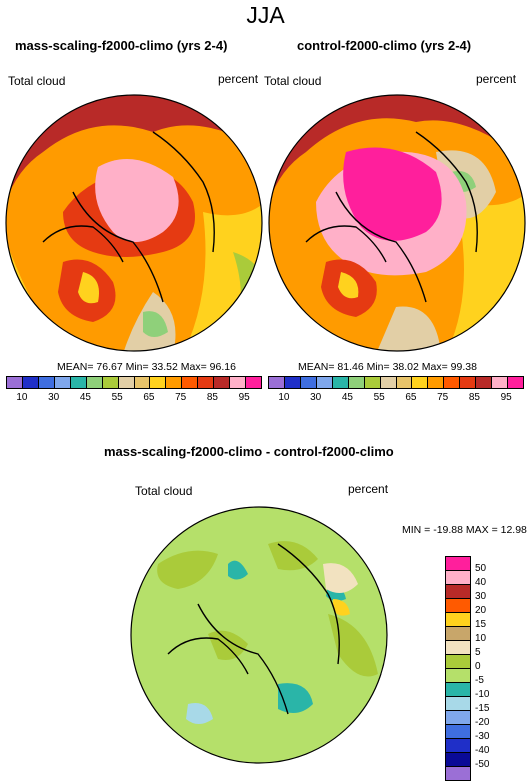 This screenshot has height=781, width=531. I want to click on right-colorbar-tick-label: 95, so click(506, 397).